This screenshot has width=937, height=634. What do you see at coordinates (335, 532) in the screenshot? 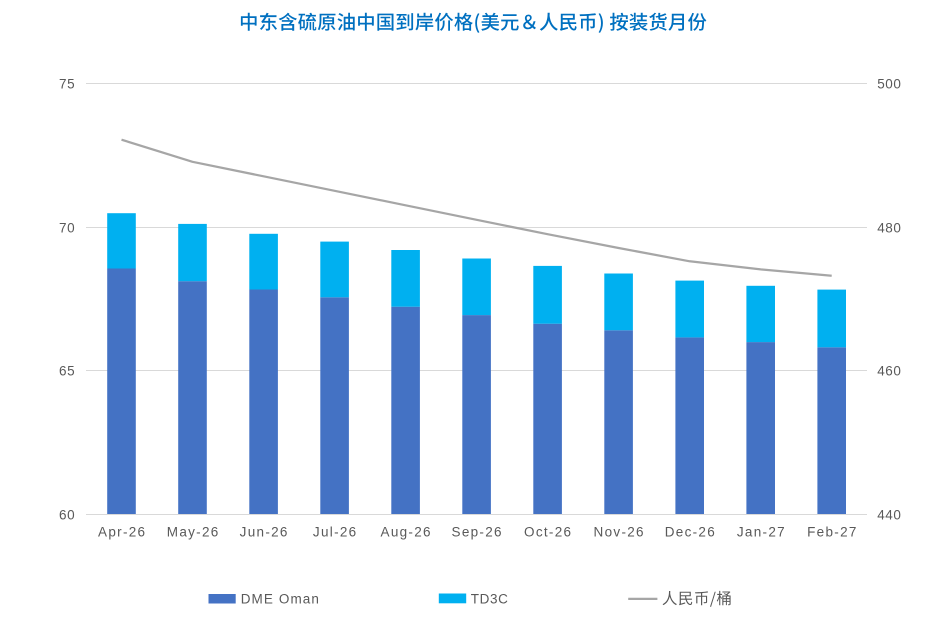
I see `svg-text: Jul-26` at bounding box center [335, 532].